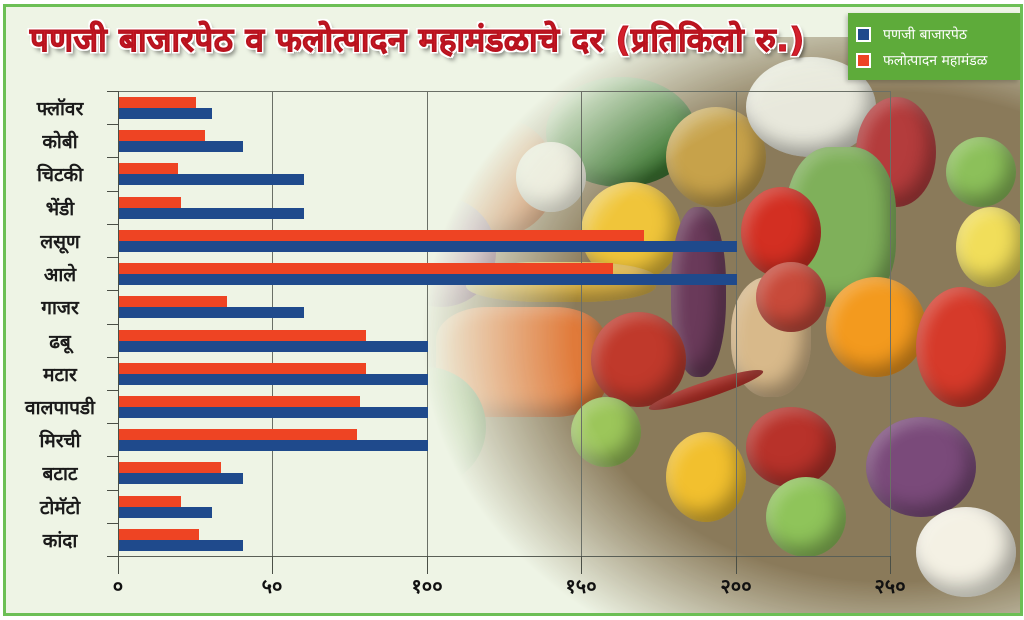  Describe the element at coordinates (876, 327) in the screenshot. I see `orange-pepper-shape` at that location.